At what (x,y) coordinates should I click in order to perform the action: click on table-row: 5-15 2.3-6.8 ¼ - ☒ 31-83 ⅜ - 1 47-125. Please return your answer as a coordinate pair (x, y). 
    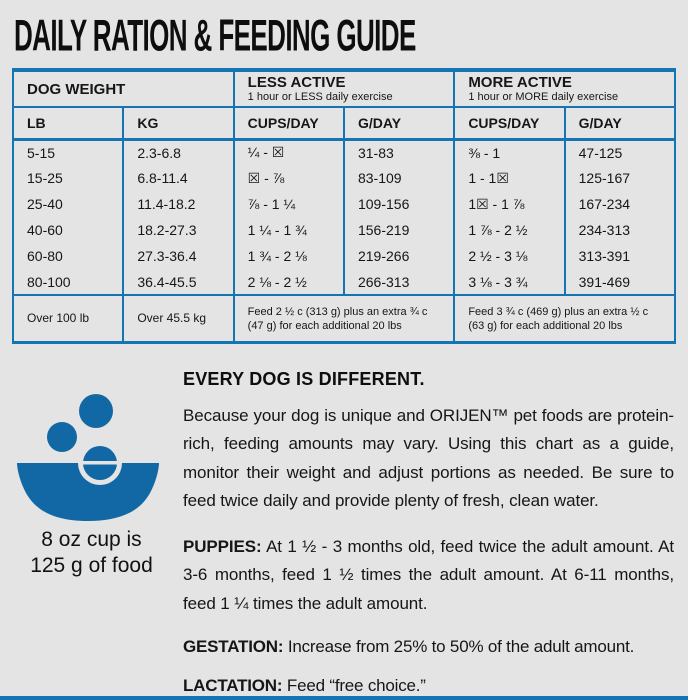
    Looking at the image, I should click on (344, 152).